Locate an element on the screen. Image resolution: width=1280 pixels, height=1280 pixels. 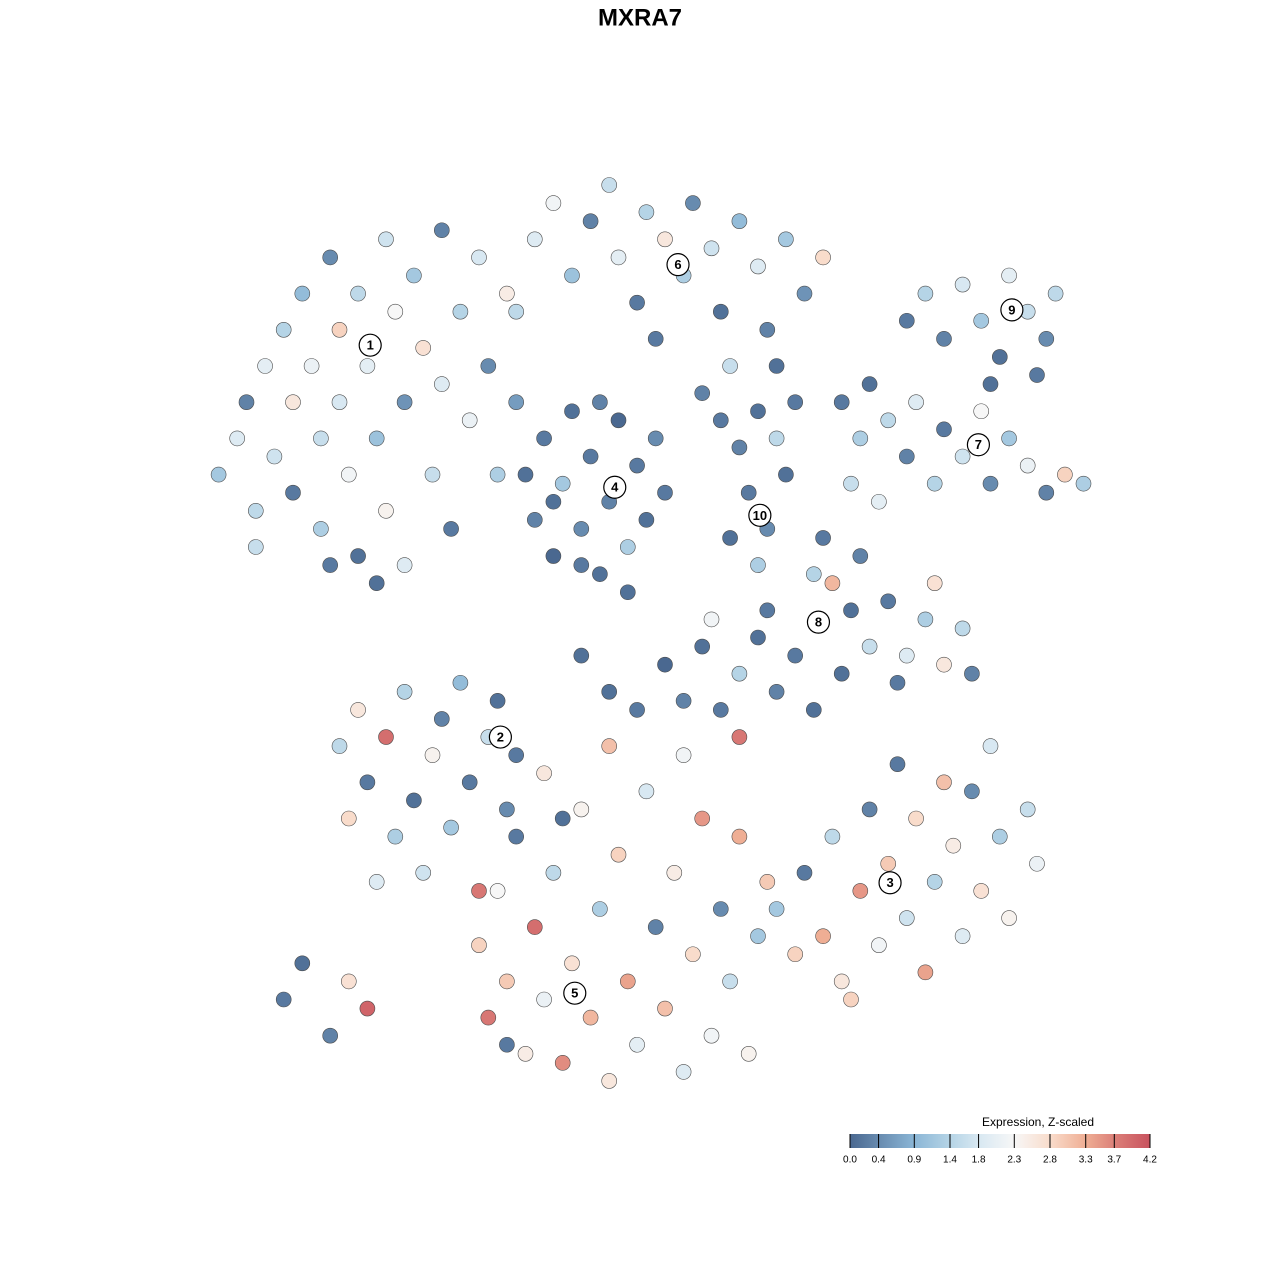
colorbar-tick-label: 3.7 is located at coordinates (1114, 1160).